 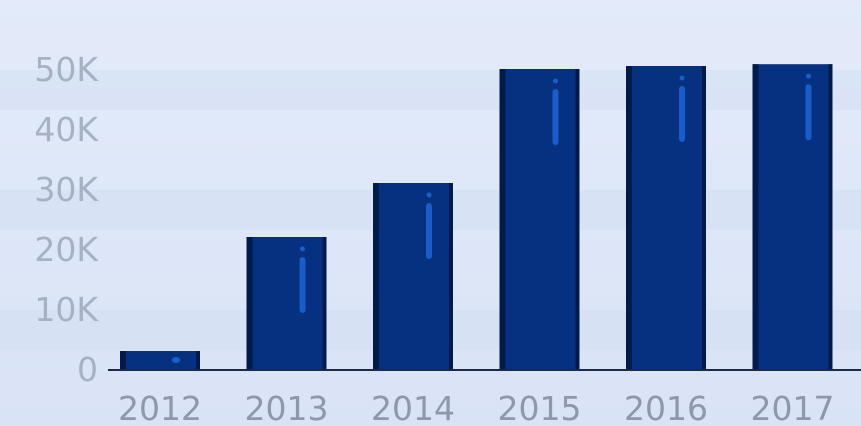 What do you see at coordinates (160, 407) in the screenshot?
I see `x-tick-label: 2012` at bounding box center [160, 407].